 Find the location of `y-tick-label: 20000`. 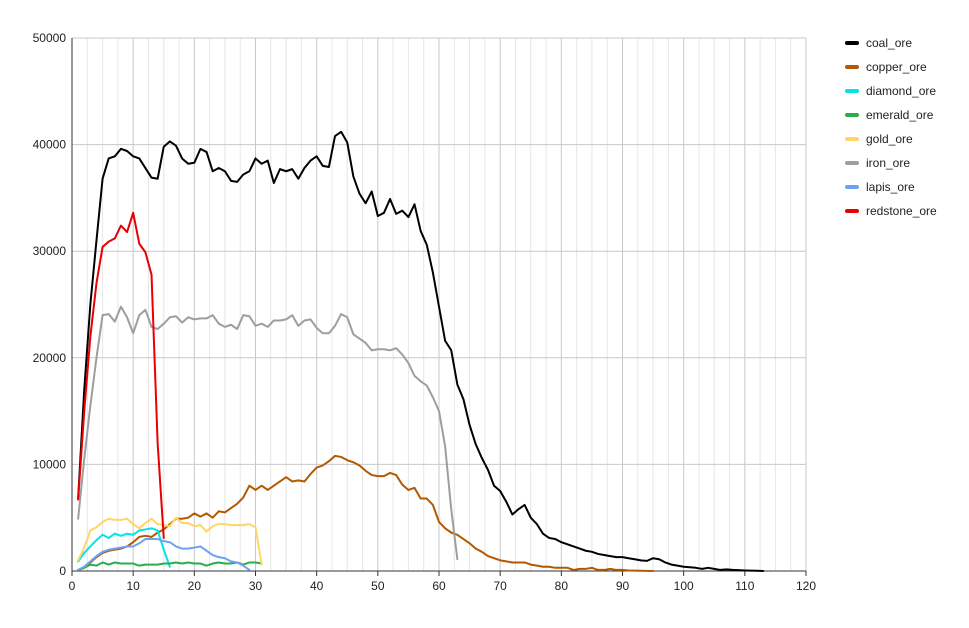

y-tick-label: 20000 is located at coordinates (50, 358).